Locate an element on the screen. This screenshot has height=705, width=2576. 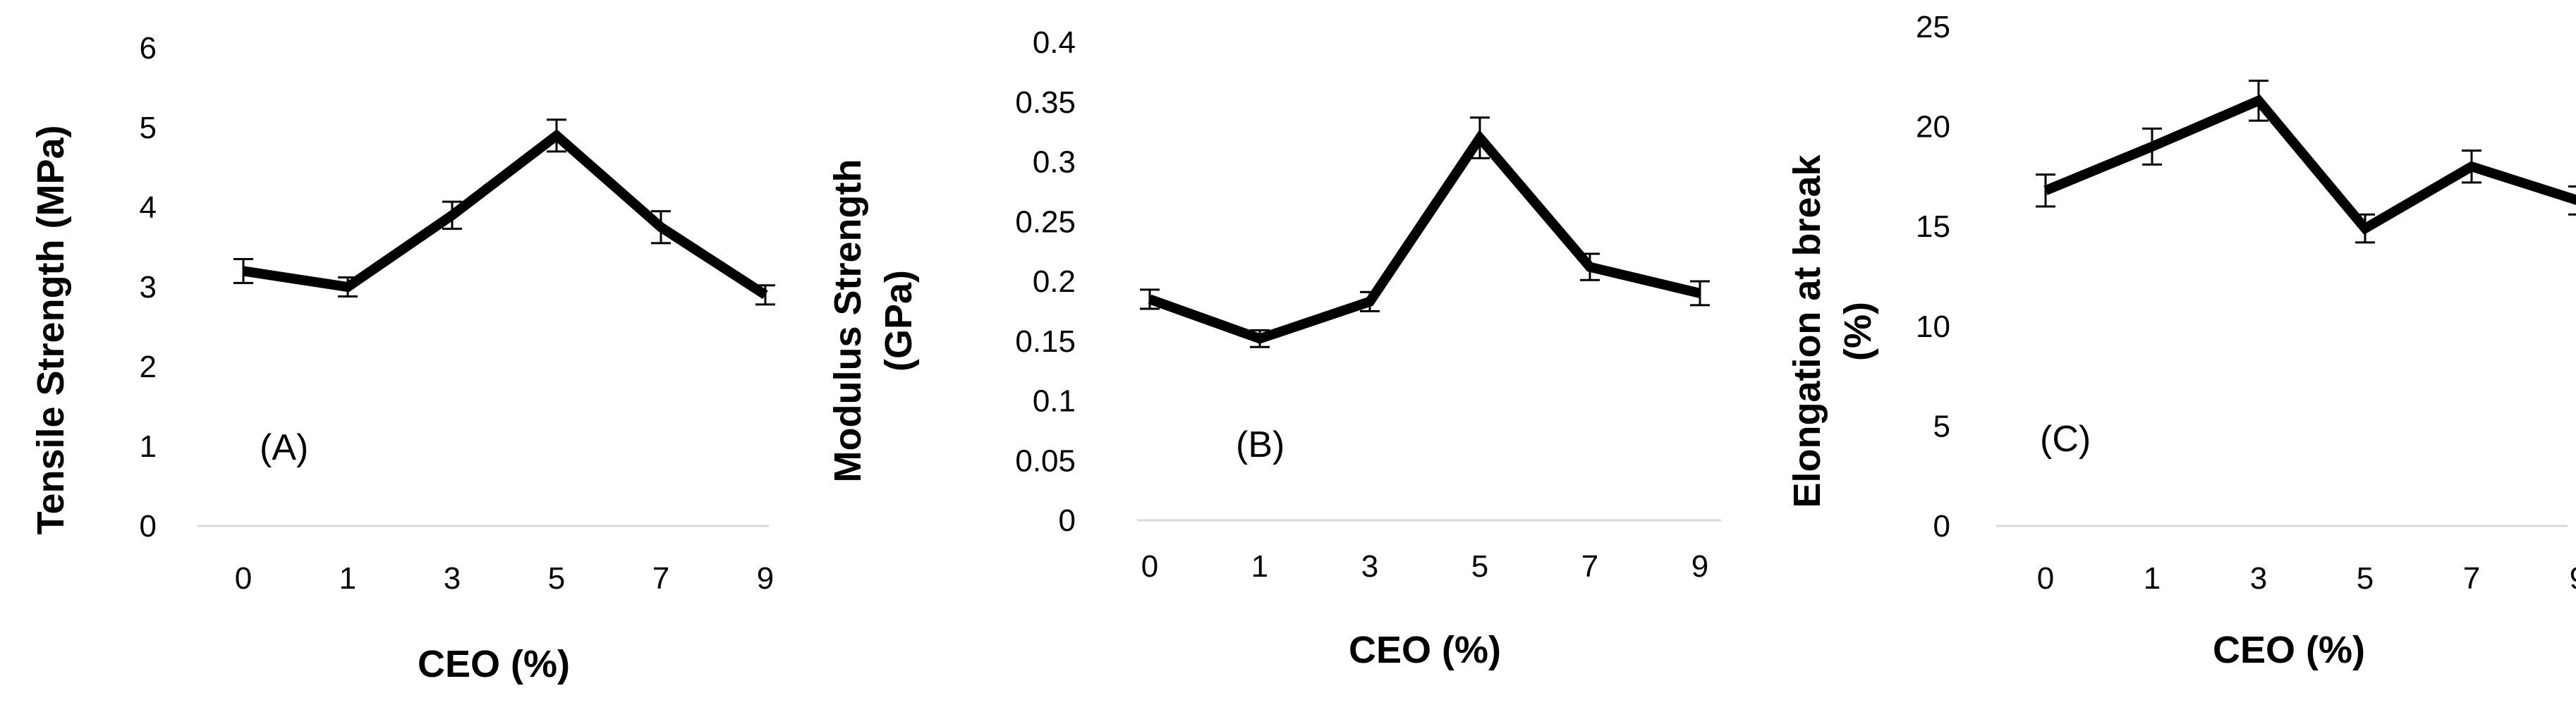
panel-a-x-tick-label: 3 is located at coordinates (452, 578).